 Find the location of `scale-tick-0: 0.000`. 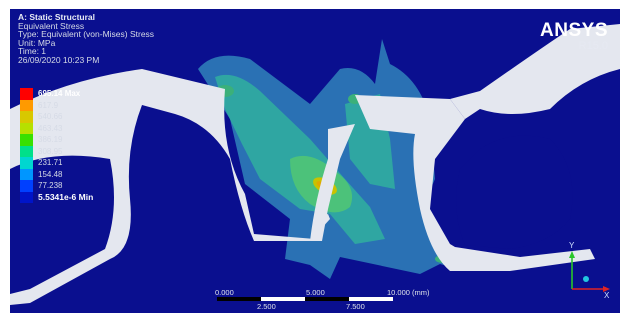

scale-tick-0: 0.000 is located at coordinates (224, 292).